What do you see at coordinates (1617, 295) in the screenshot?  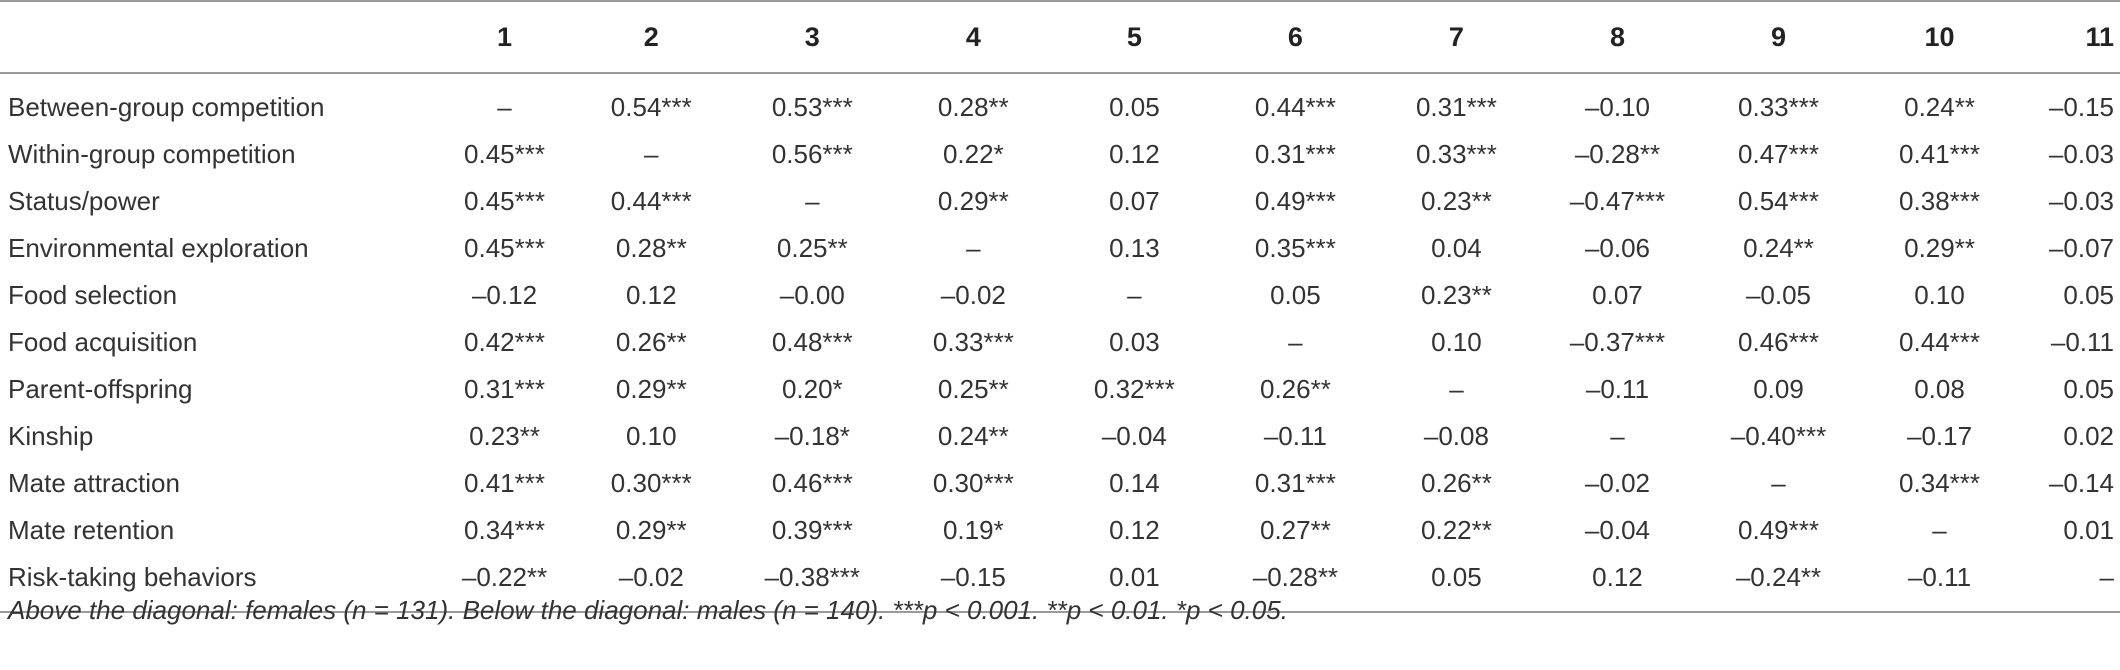 I see `table-cell: 0.07` at bounding box center [1617, 295].